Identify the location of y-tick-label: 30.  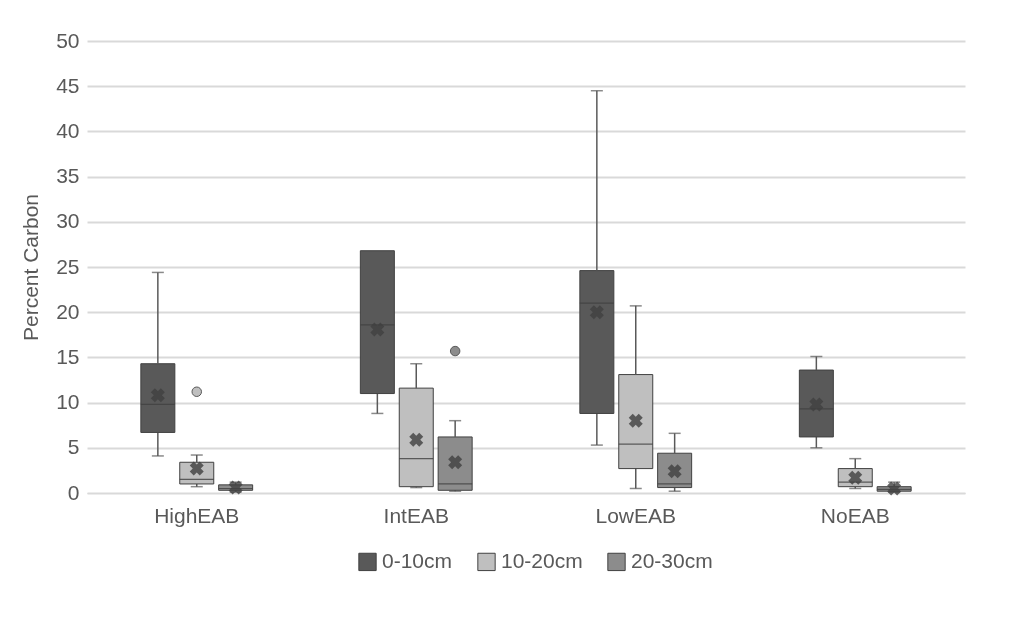
(68, 221).